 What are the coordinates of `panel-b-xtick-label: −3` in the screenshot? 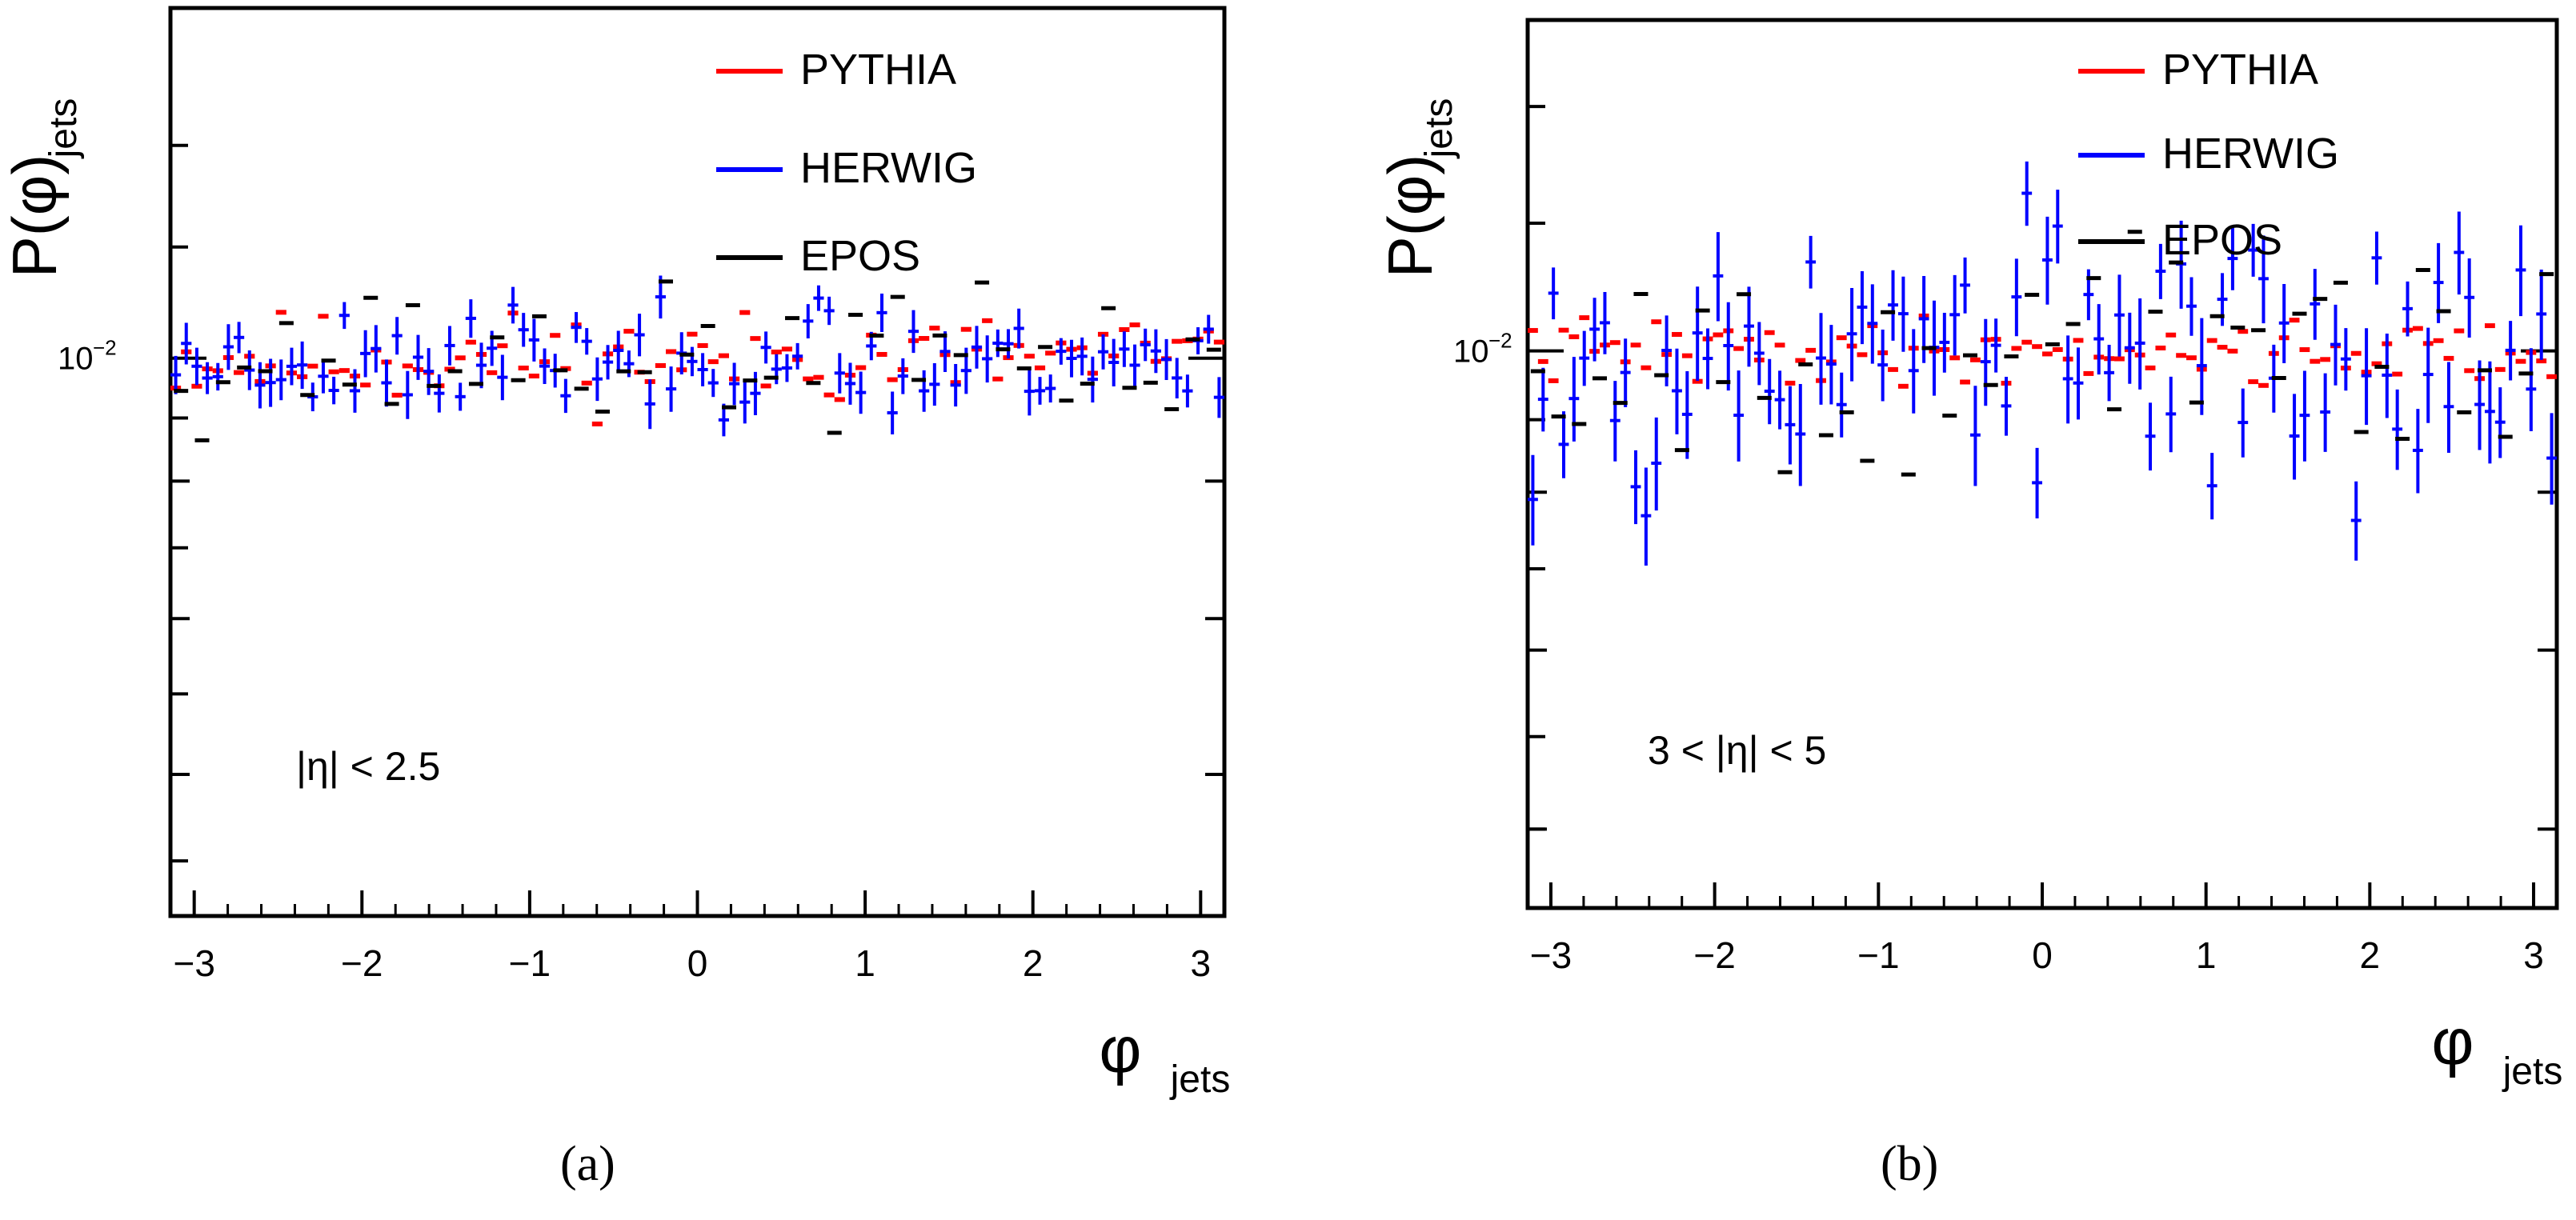 It's located at (1551, 955).